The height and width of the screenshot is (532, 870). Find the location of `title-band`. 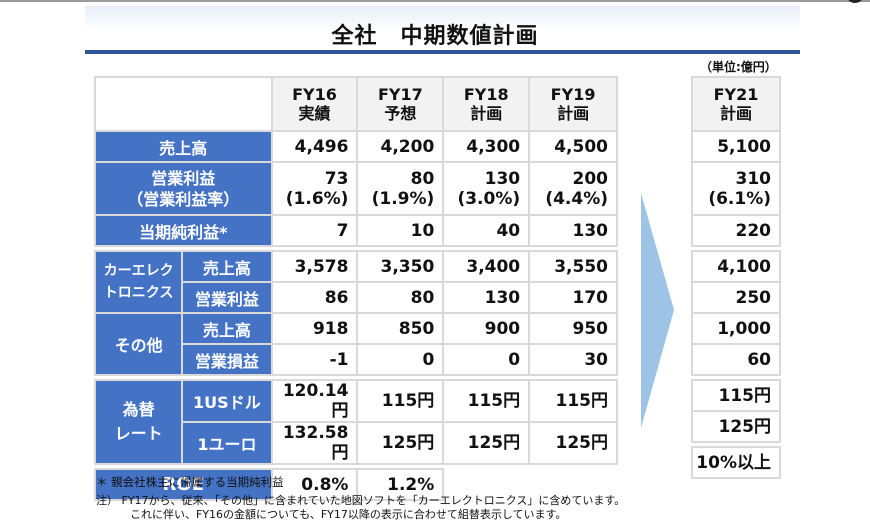

title-band is located at coordinates (442, 28).